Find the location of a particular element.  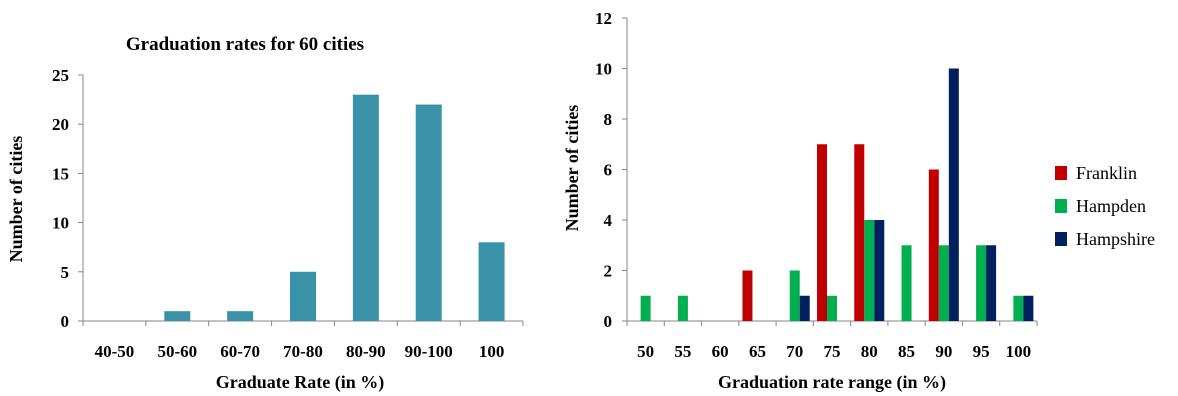

chart2-x-tick-label: 65 is located at coordinates (757, 351).